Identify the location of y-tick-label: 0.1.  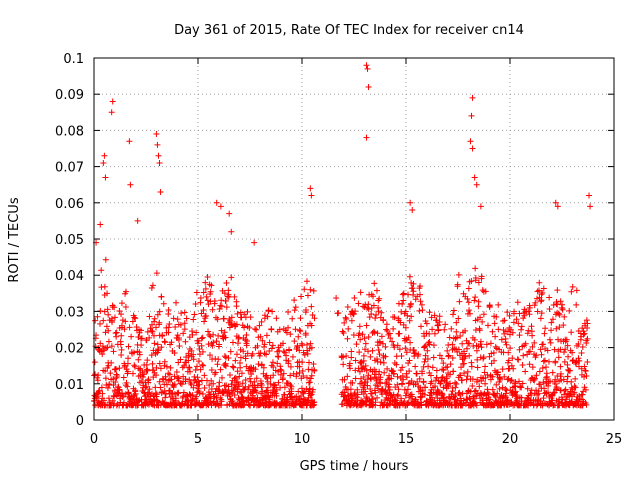
(73, 59).